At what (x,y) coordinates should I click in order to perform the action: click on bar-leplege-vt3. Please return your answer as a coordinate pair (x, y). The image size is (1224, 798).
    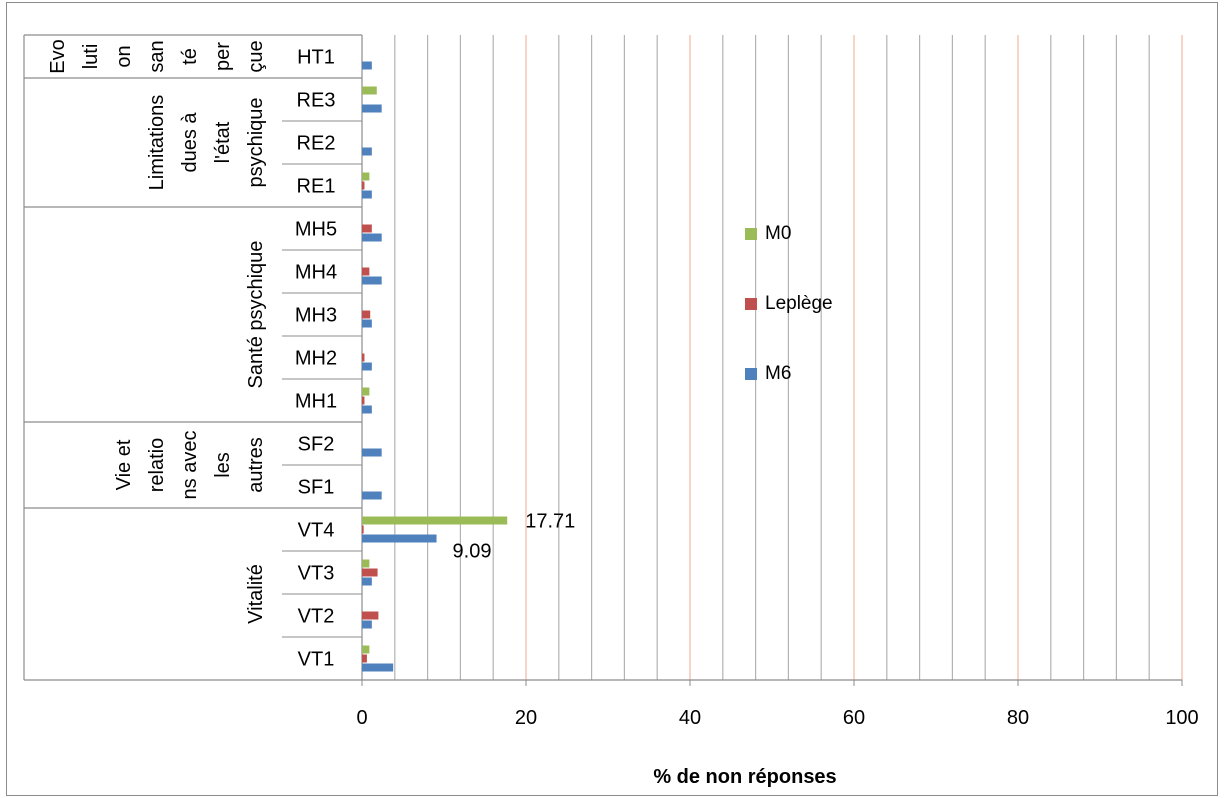
    Looking at the image, I should click on (370, 572).